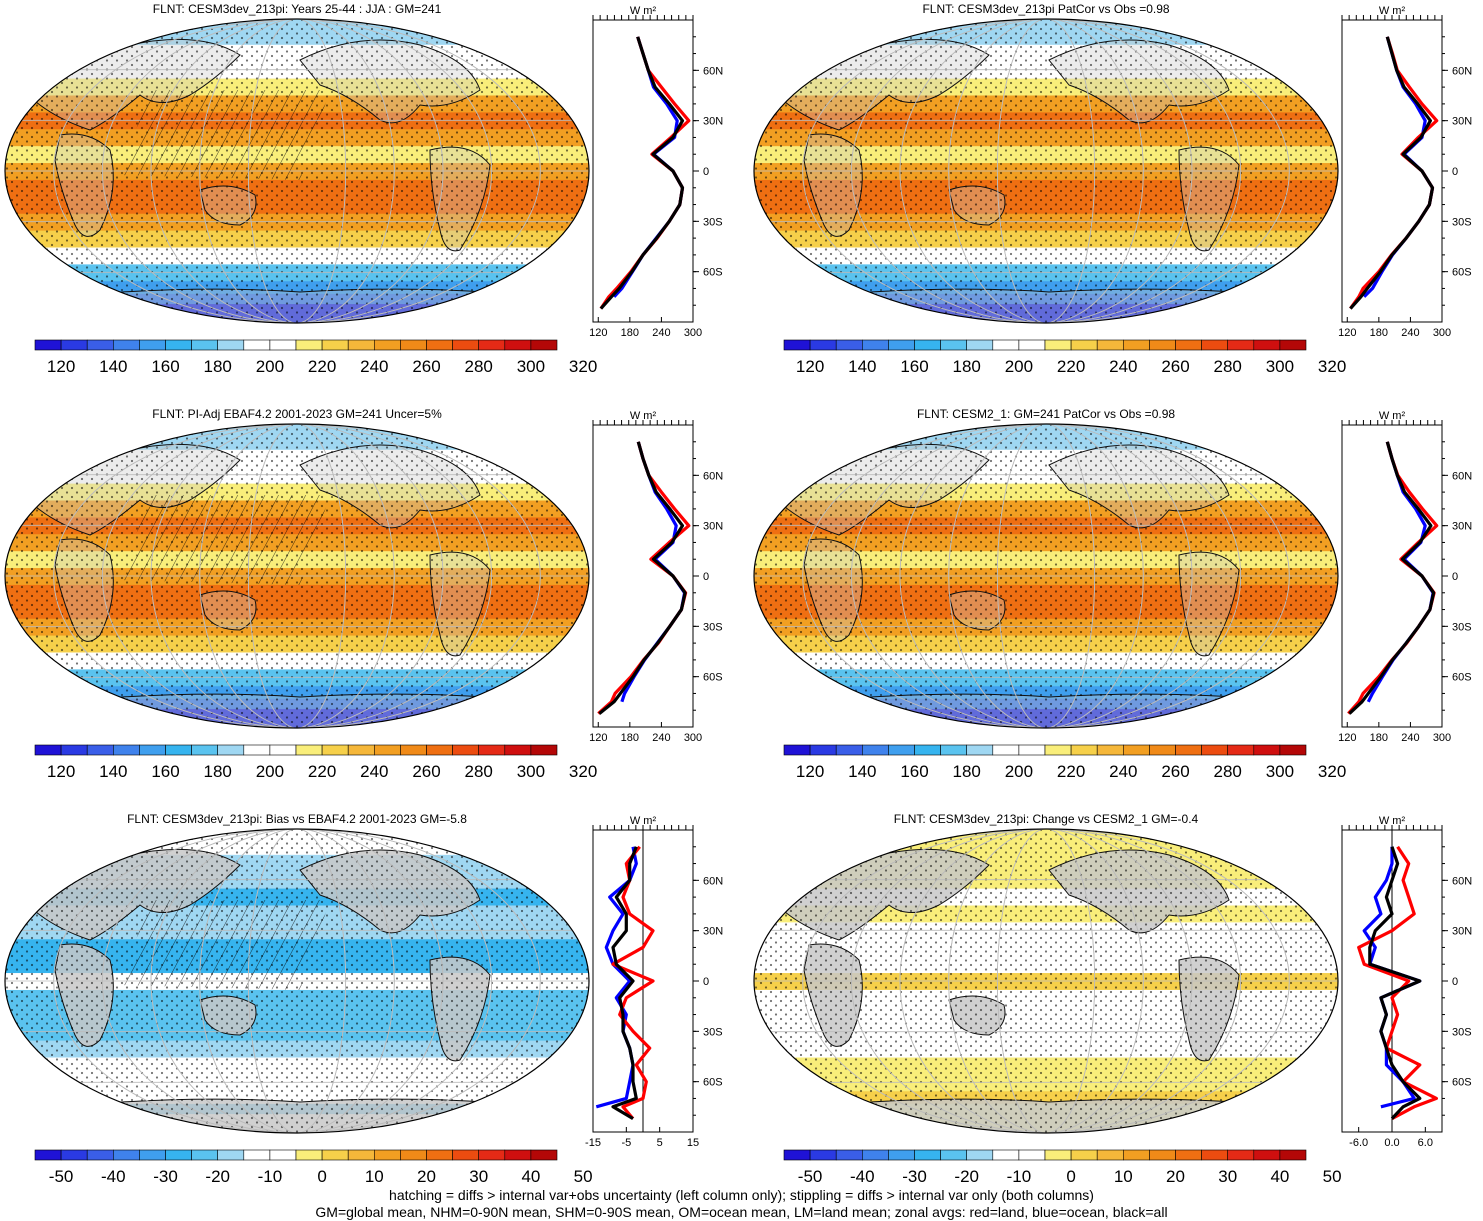  Describe the element at coordinates (626, 1143) in the screenshot. I see `zonal-x-label: -5` at that location.